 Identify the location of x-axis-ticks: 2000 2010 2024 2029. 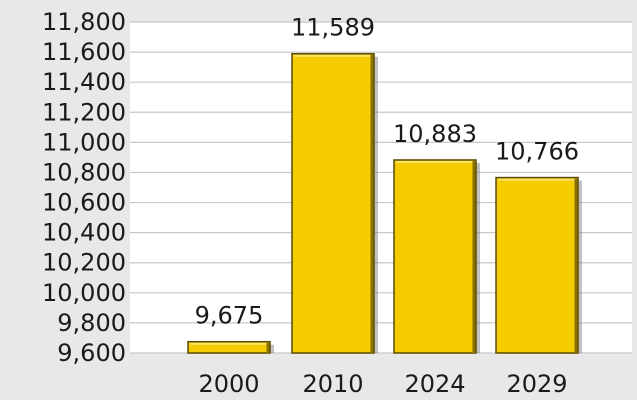
(382, 384).